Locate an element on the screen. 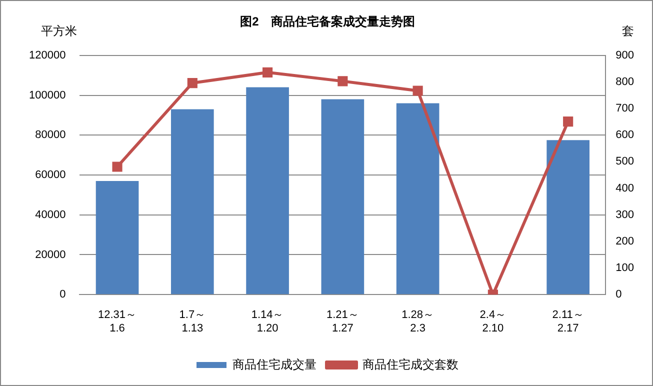 The height and width of the screenshot is (386, 653). x-tick-label: 2.11～ 2.17 is located at coordinates (568, 321).